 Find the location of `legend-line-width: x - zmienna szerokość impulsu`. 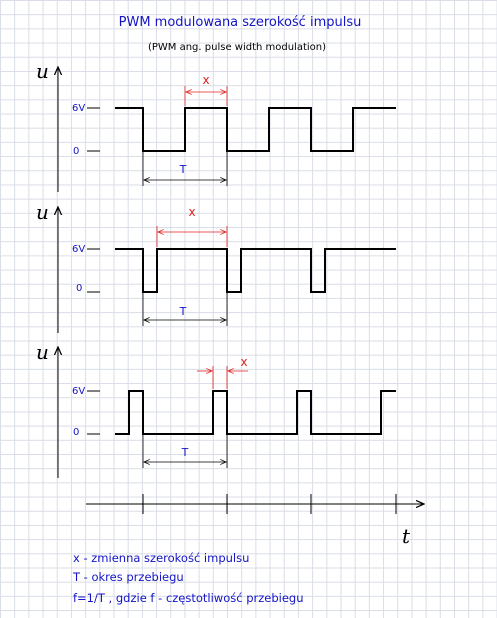

legend-line-width: x - zmienna szerokość impulsu is located at coordinates (161, 558).